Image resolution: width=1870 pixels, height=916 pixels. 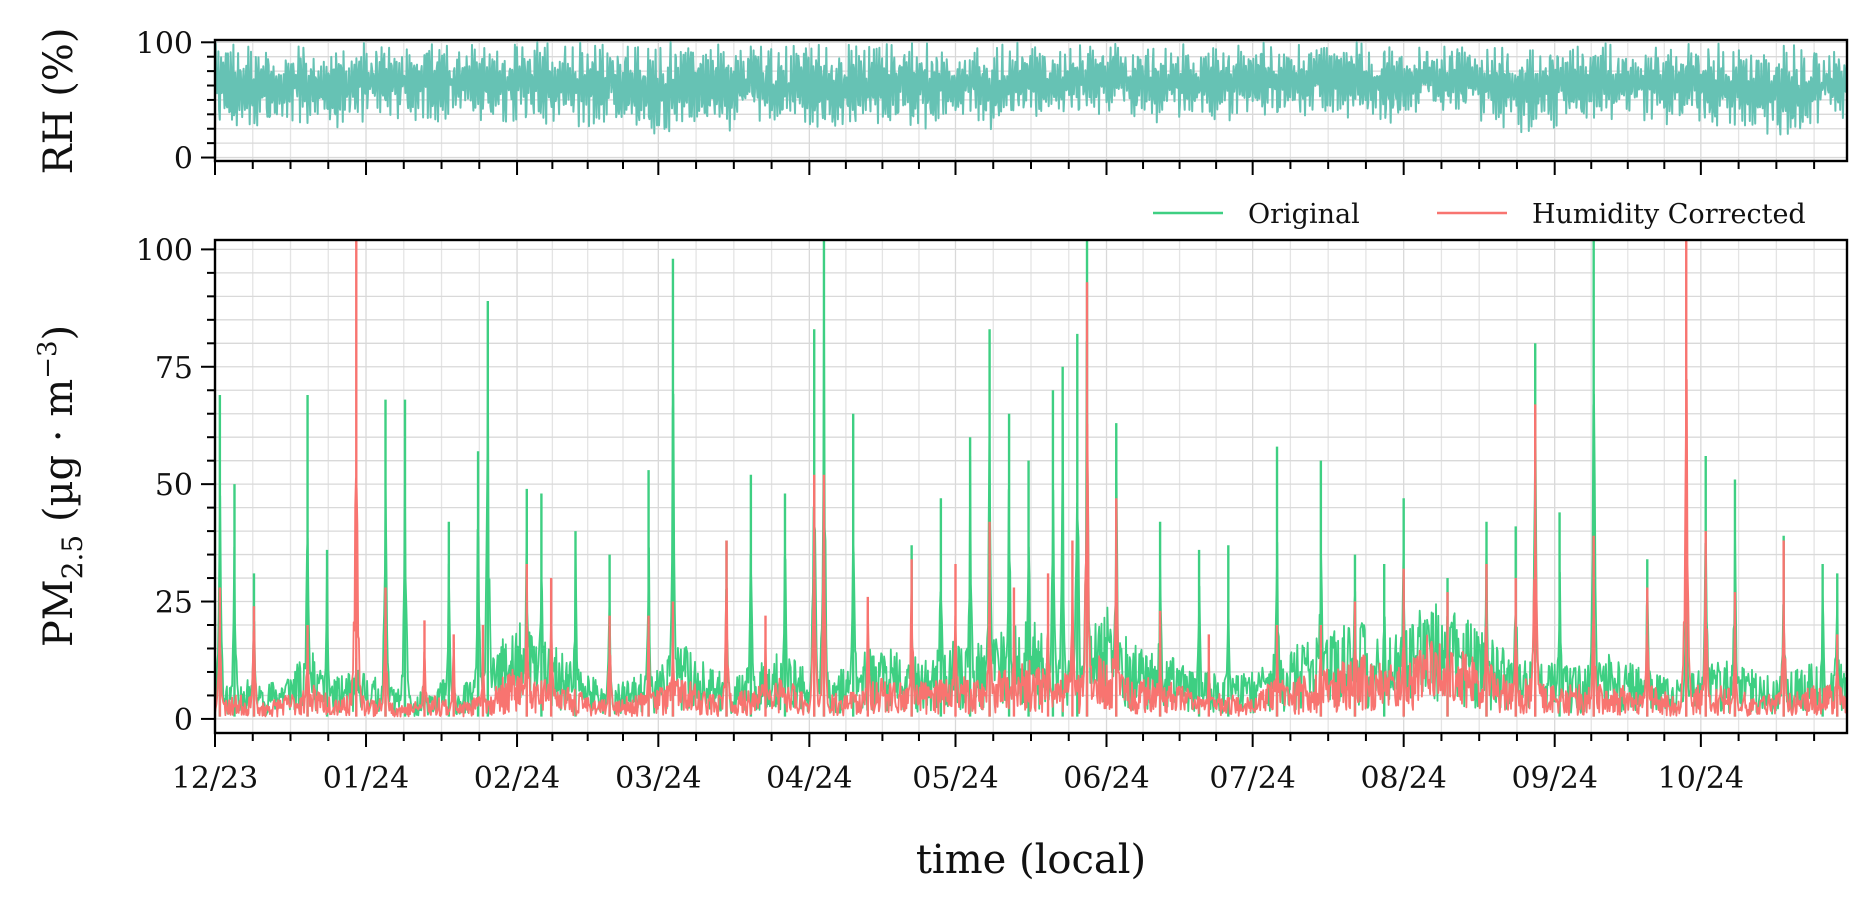 What do you see at coordinates (174, 603) in the screenshot?
I see `pm25-y-tick-label-25: 25` at bounding box center [174, 603].